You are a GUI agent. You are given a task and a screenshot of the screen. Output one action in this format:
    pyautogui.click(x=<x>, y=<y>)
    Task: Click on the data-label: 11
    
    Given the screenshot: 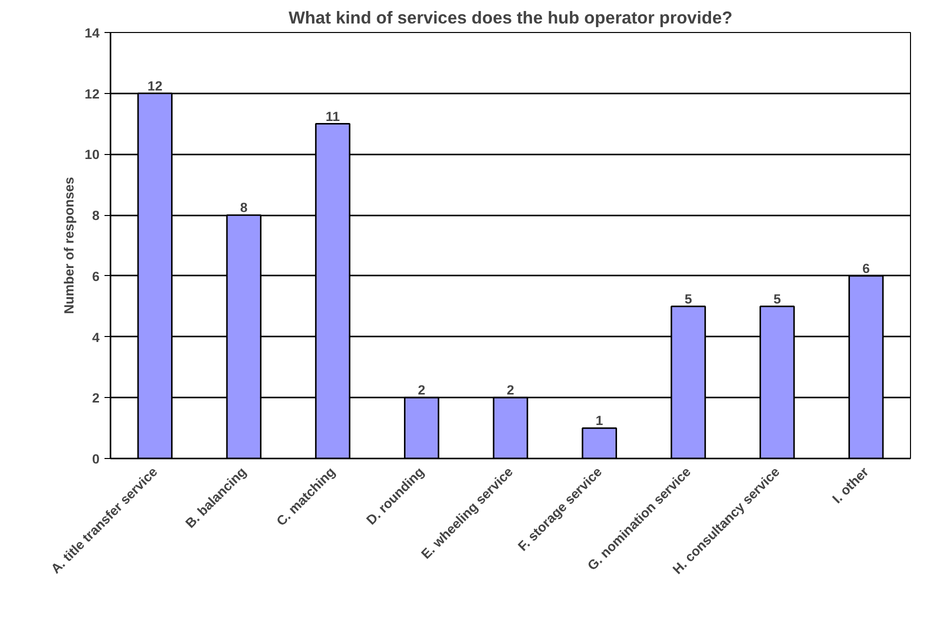 What is the action you would take?
    pyautogui.click(x=333, y=116)
    